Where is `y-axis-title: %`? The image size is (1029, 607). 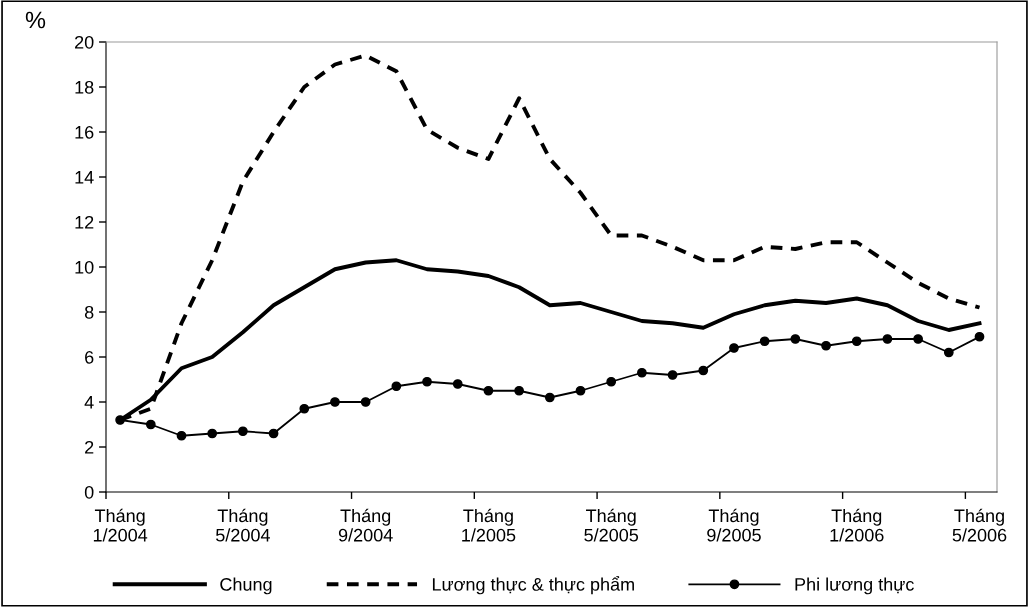
y-axis-title: % is located at coordinates (35, 20).